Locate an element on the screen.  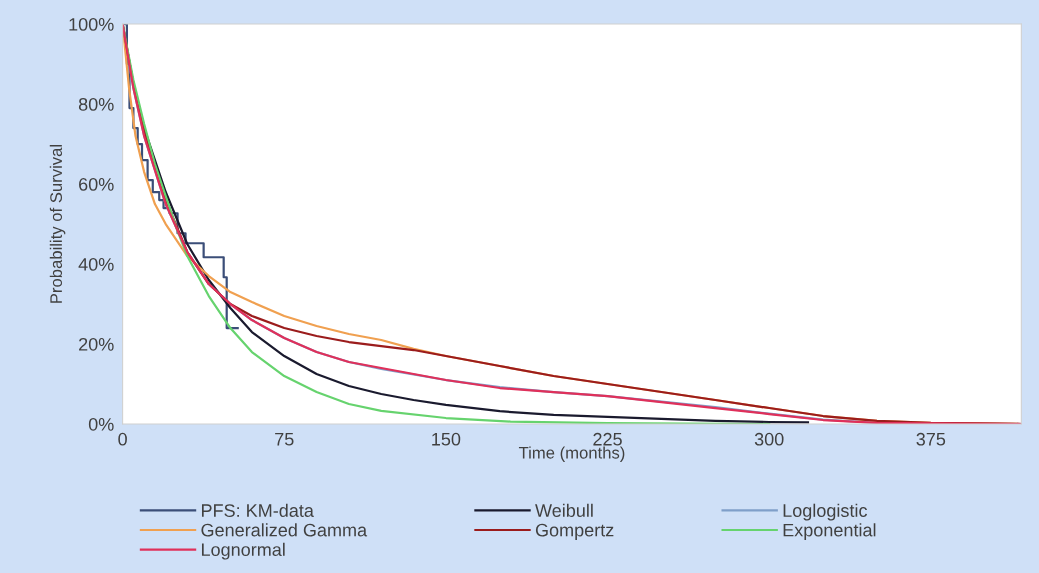
x-tick-label: 225 is located at coordinates (607, 439).